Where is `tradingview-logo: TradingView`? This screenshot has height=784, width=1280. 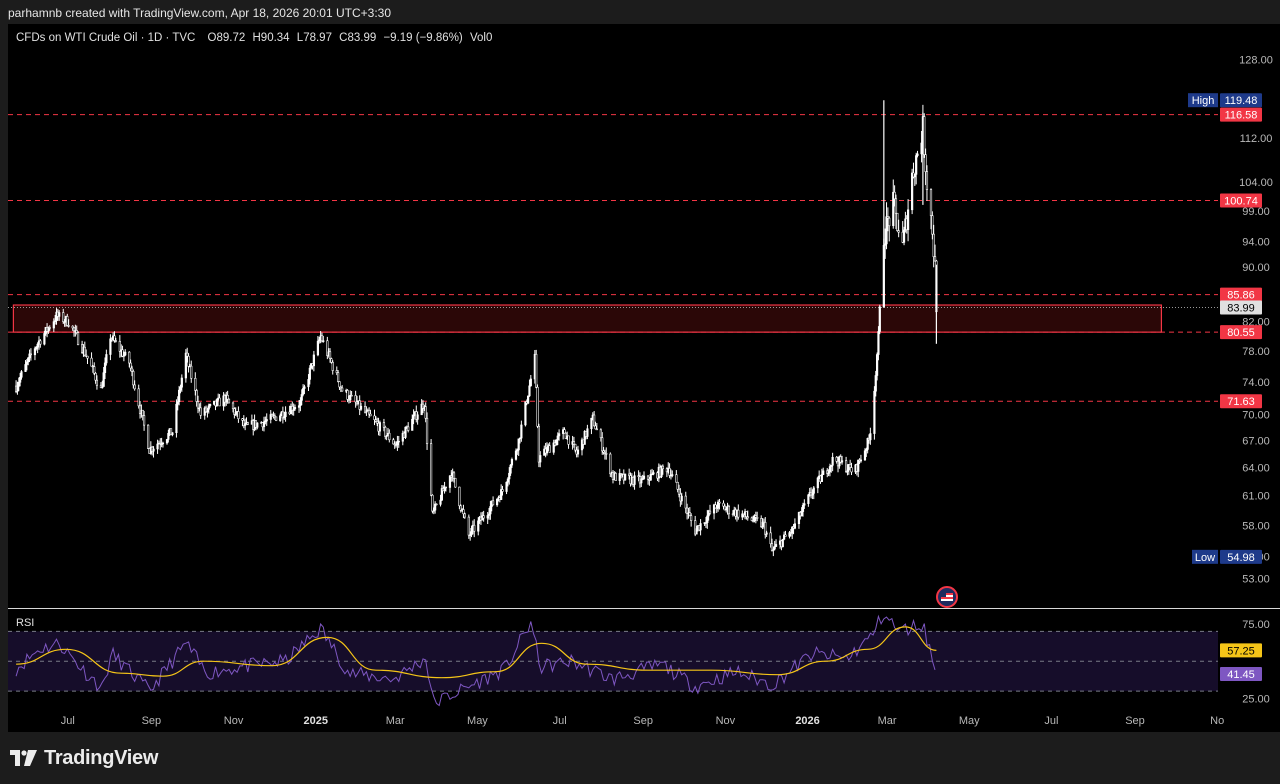 tradingview-logo: TradingView is located at coordinates (84, 758).